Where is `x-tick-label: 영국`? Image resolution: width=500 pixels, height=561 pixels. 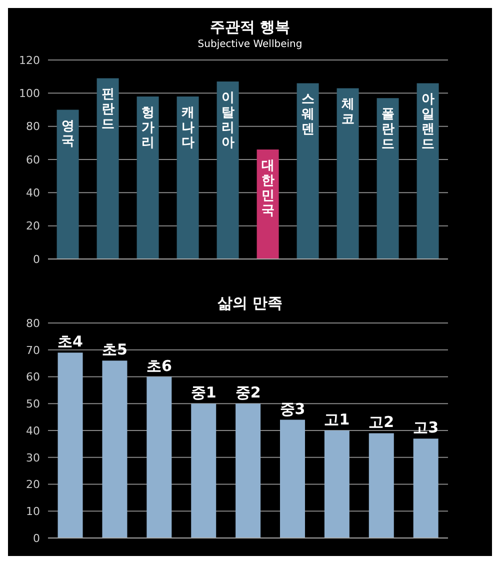 x-tick-label: 영국 is located at coordinates (67, 133).